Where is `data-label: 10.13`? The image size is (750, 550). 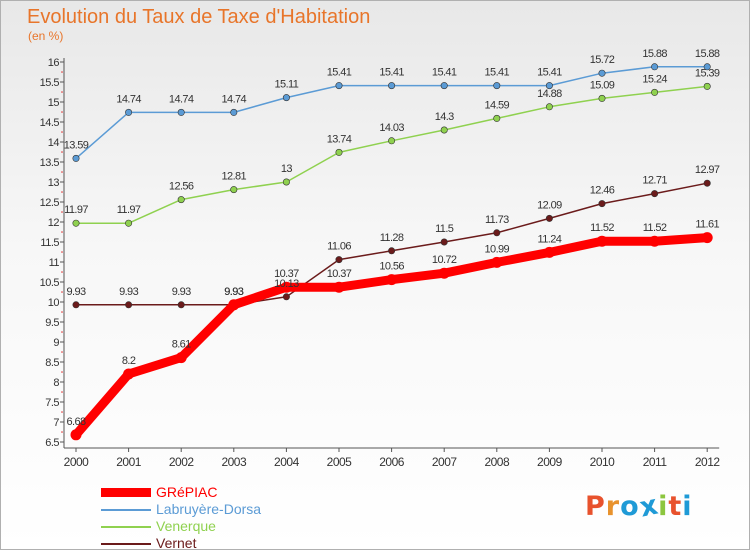
data-label: 10.13 is located at coordinates (286, 284).